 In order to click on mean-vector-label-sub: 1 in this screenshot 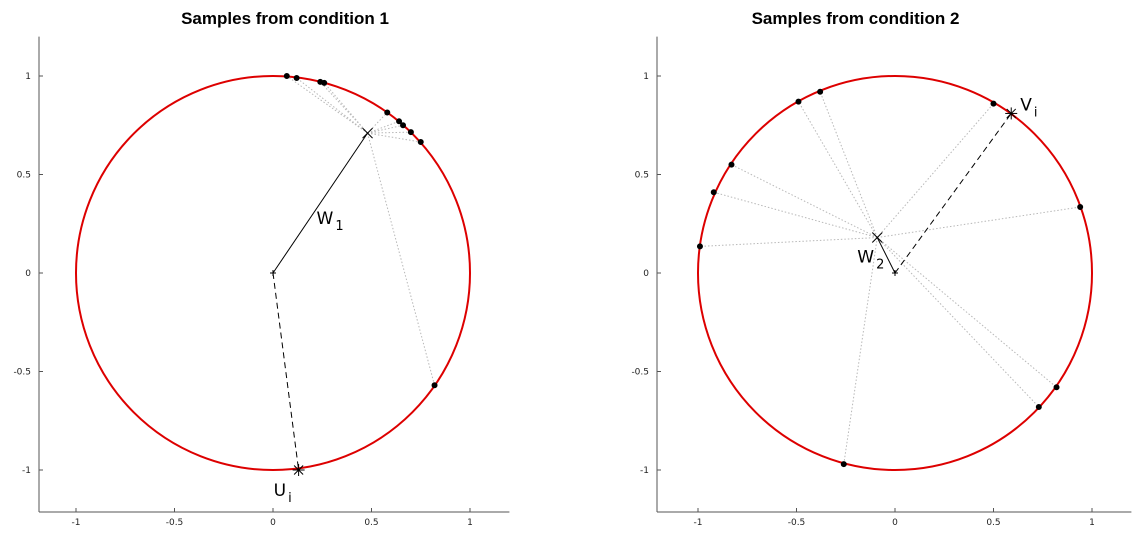, I will do `click(339, 226)`.